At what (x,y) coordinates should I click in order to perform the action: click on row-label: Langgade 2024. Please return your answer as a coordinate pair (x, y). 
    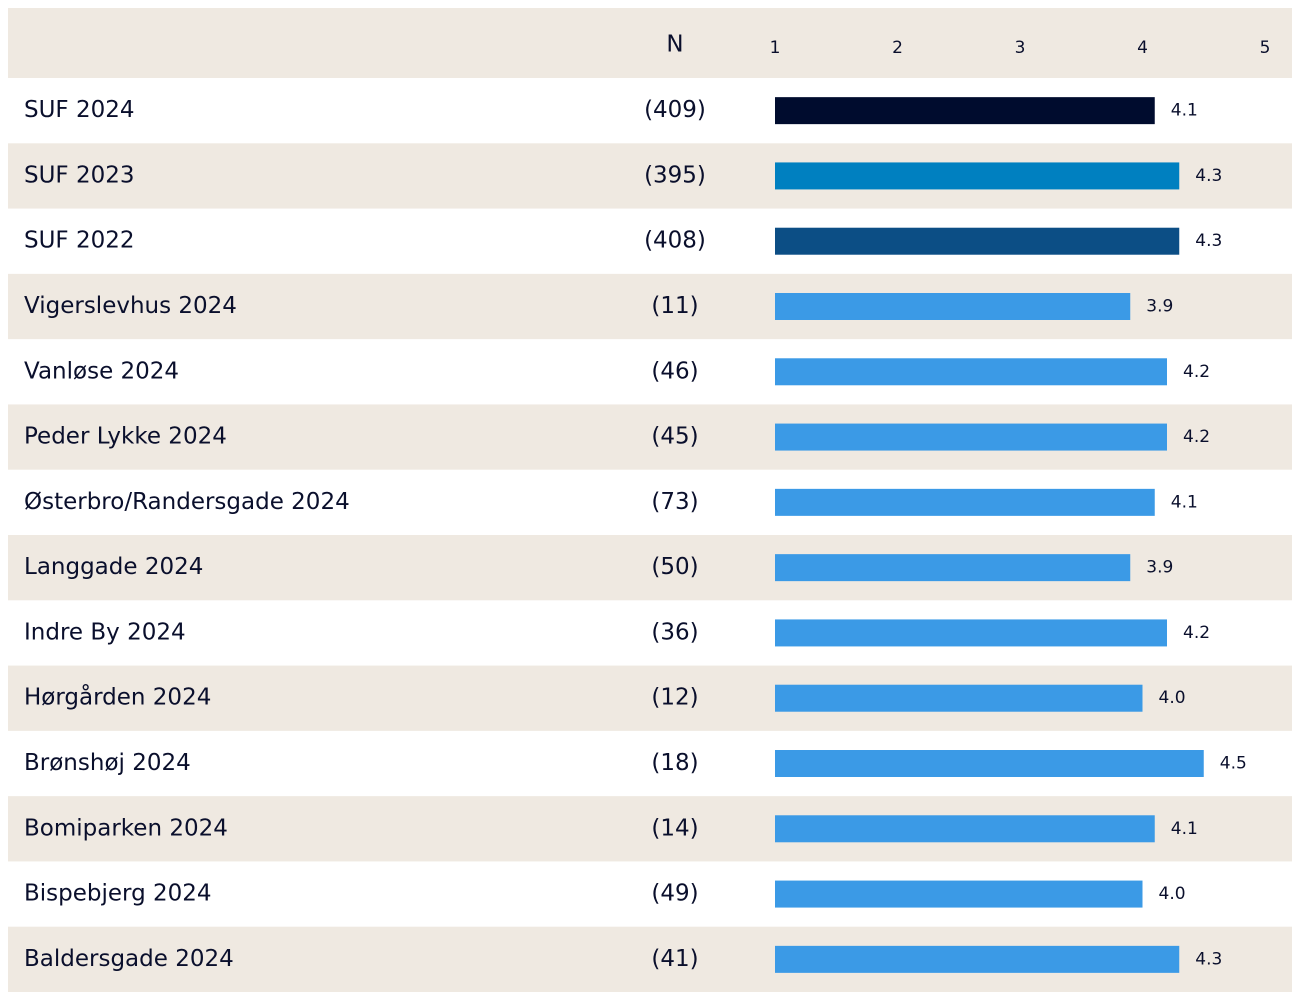
    Looking at the image, I should click on (113, 567).